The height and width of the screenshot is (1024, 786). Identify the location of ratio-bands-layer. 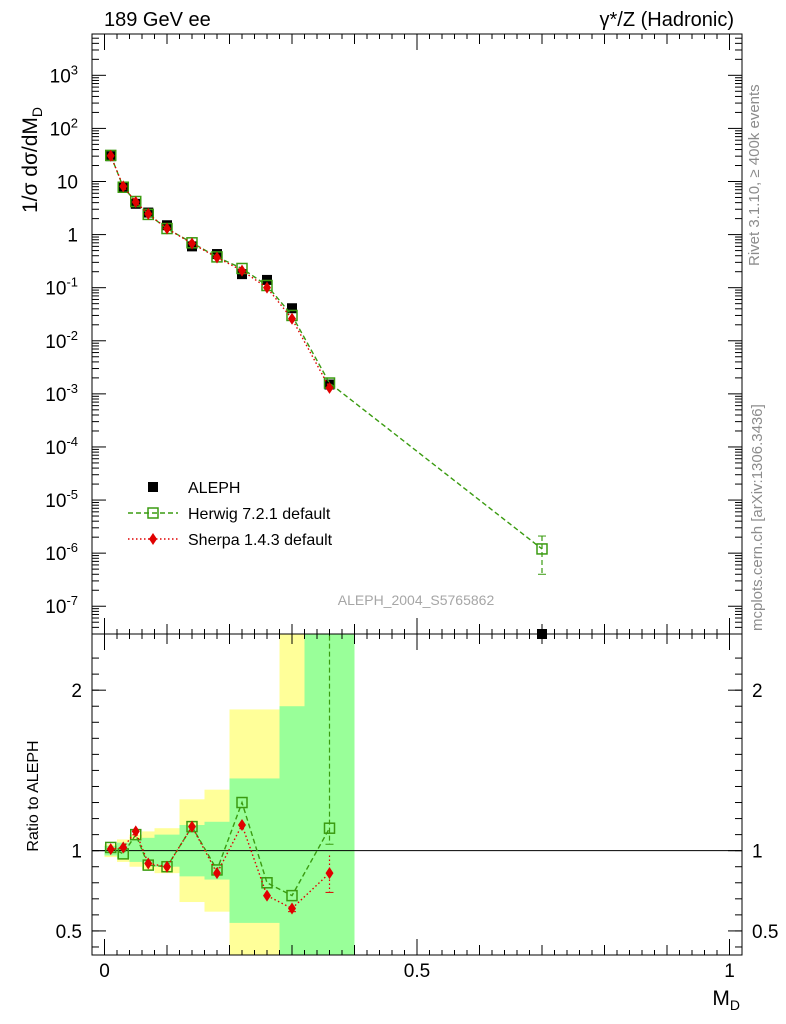
(229, 794).